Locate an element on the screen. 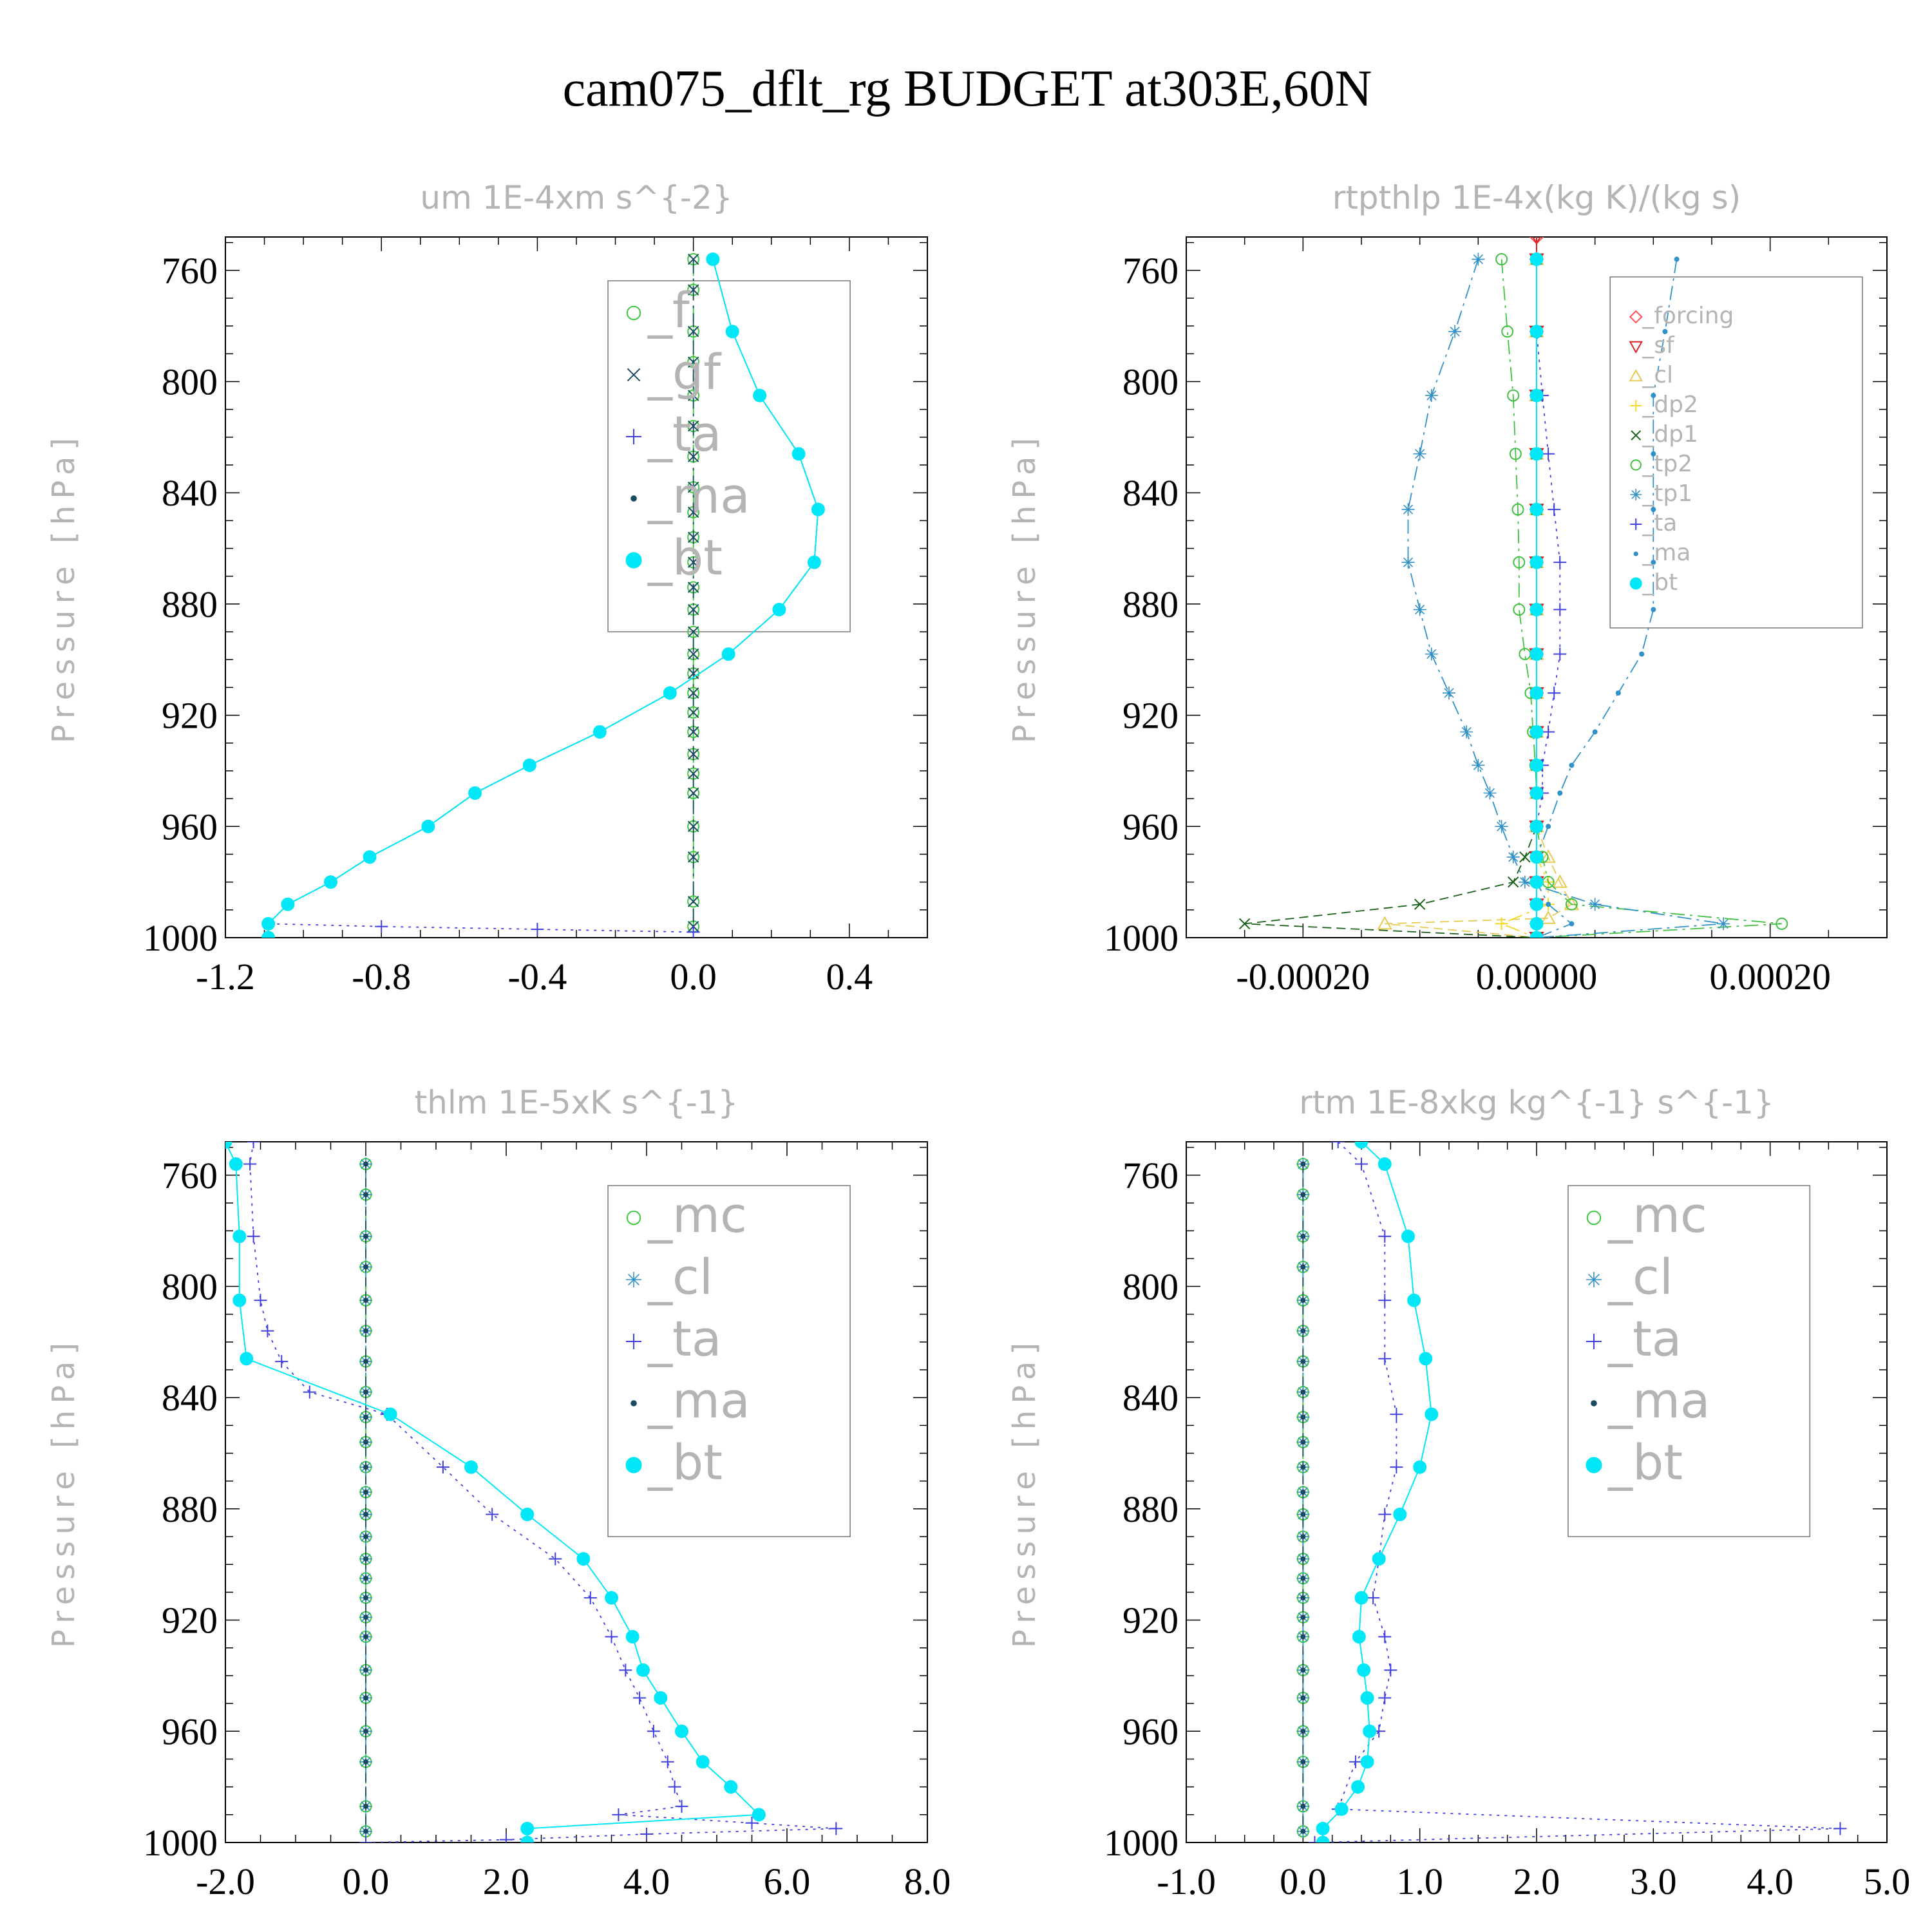 The height and width of the screenshot is (1932, 1932). x-tick-label: 6.0 is located at coordinates (787, 1882).